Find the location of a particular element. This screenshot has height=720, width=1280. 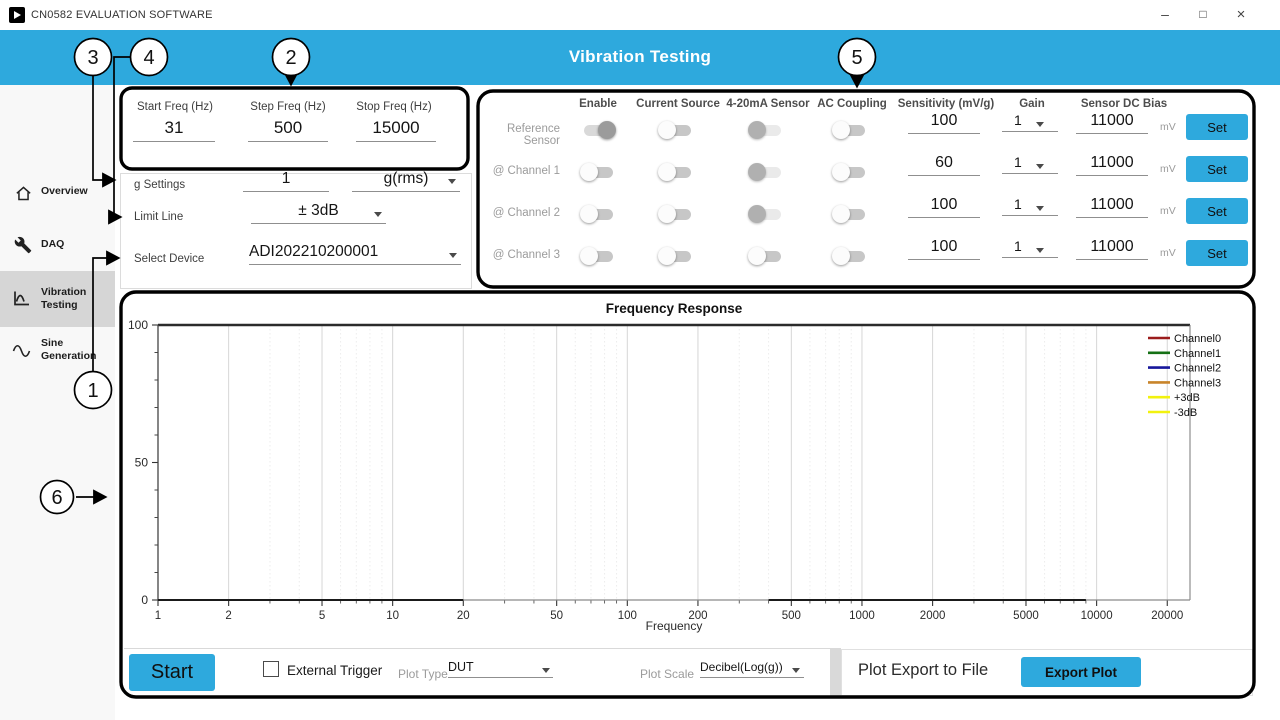

home-icon is located at coordinates (23, 196).